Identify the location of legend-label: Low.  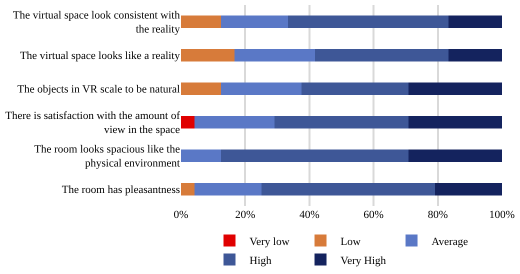
(350, 242).